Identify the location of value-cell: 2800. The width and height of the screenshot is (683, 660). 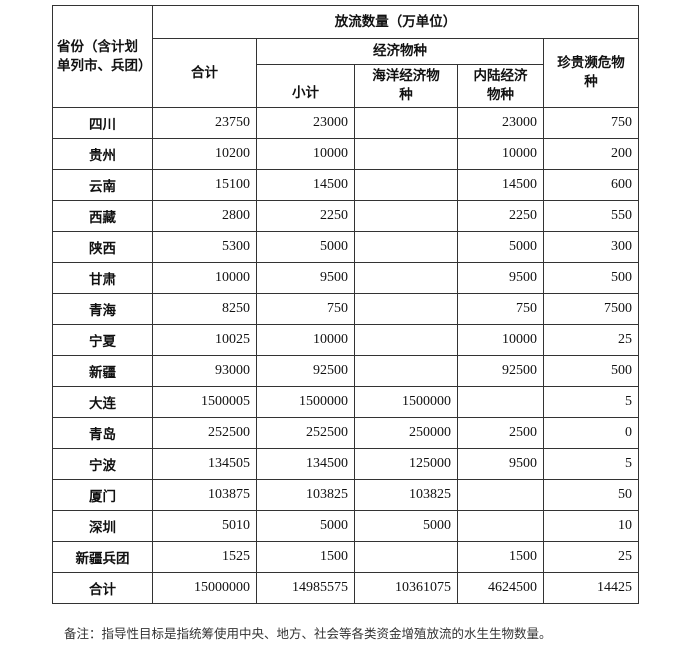
(204, 216).